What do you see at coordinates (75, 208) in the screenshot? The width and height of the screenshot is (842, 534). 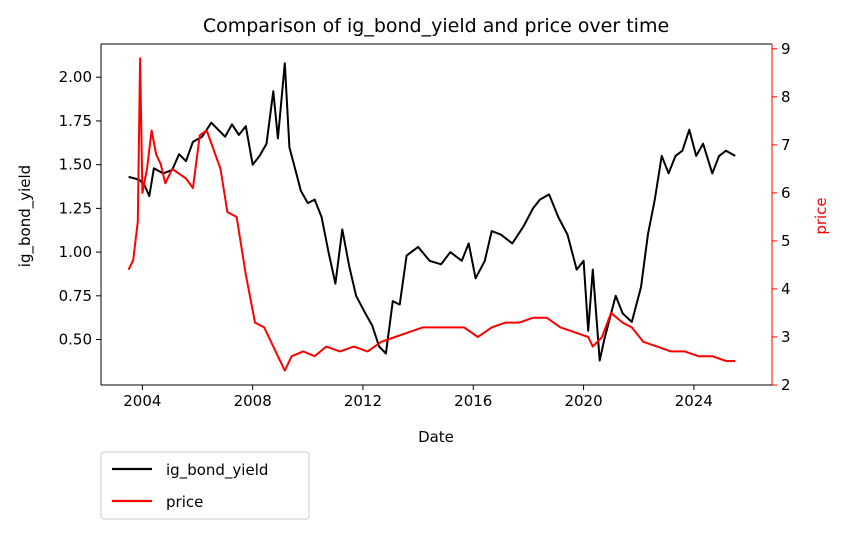 I see `left-y-tick-label: 1.25` at bounding box center [75, 208].